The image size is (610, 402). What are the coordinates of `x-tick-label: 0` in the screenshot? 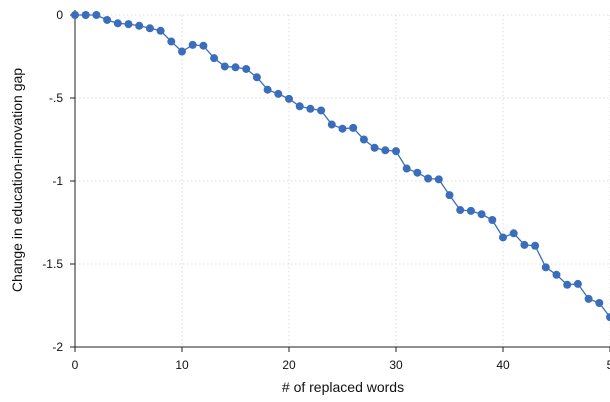 It's located at (75, 365).